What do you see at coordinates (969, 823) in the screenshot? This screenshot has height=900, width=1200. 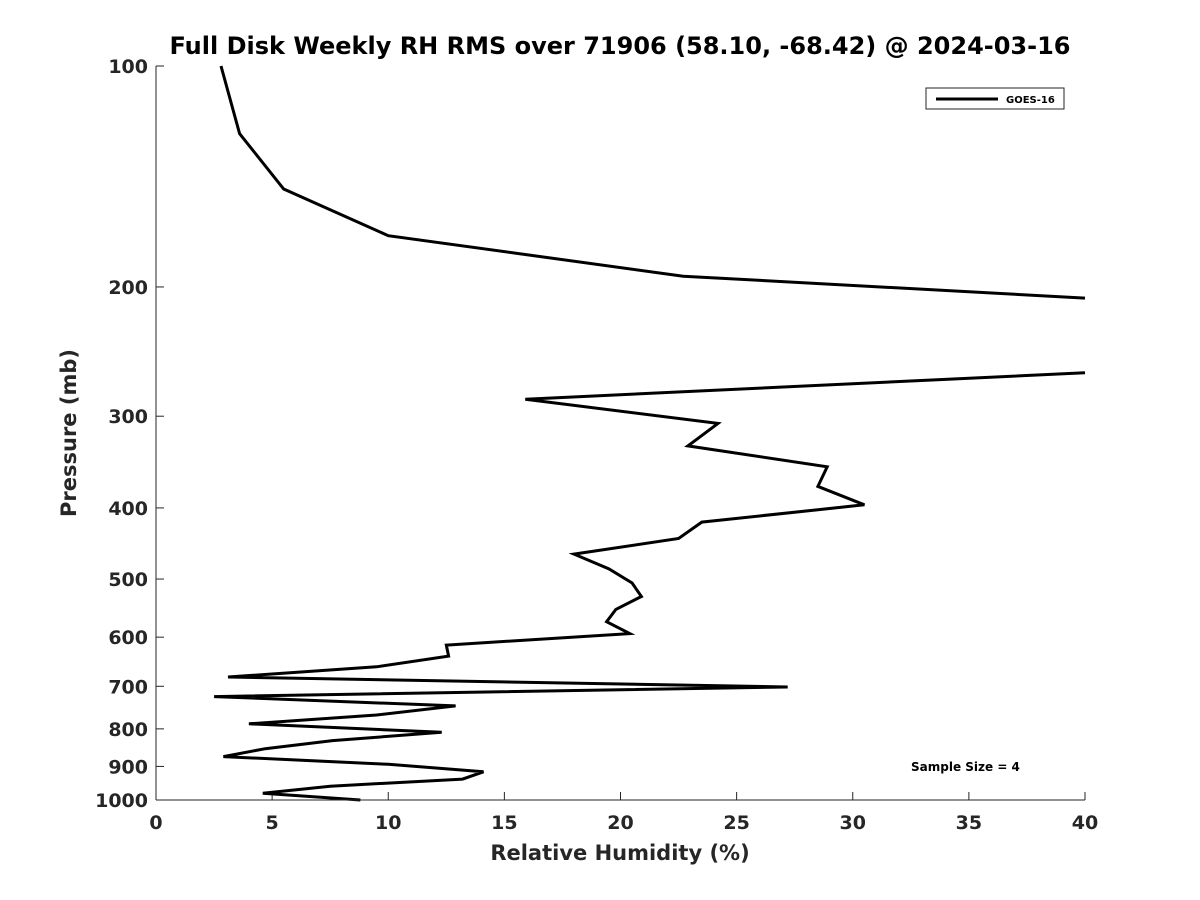 I see `x-tick-label: 35` at bounding box center [969, 823].